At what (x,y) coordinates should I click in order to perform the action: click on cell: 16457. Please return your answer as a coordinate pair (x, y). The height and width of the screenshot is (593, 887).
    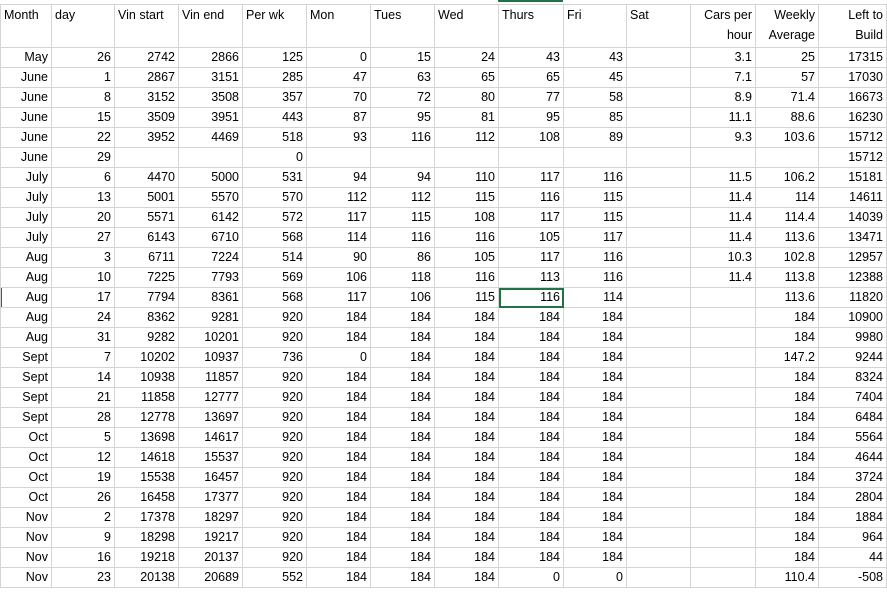
    Looking at the image, I should click on (210, 477).